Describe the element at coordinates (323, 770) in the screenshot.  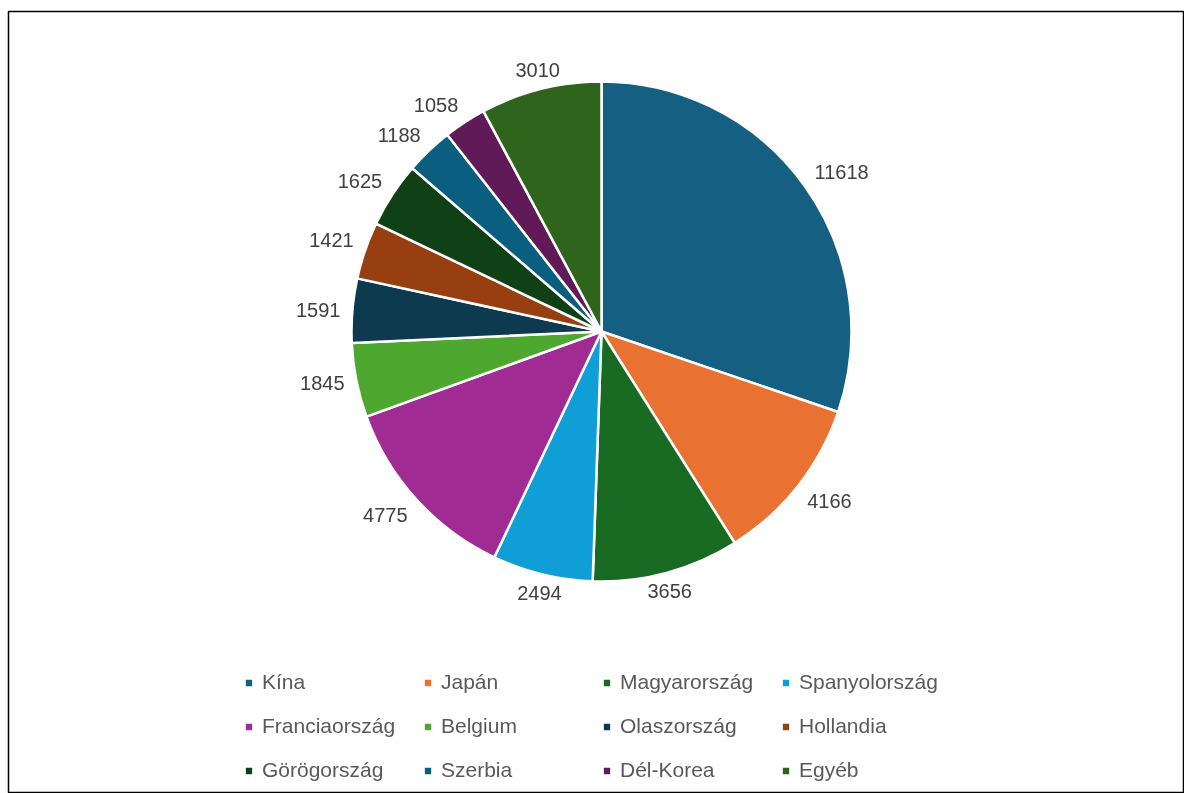
I see `legend-label: Görögország` at that location.